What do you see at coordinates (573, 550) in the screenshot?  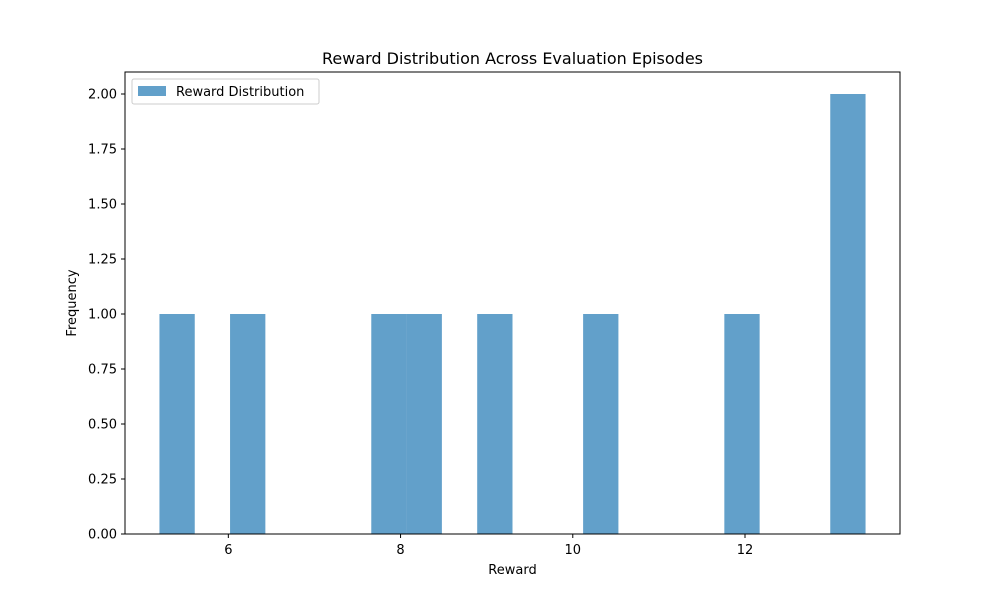 I see `x-tick-label: 10` at bounding box center [573, 550].